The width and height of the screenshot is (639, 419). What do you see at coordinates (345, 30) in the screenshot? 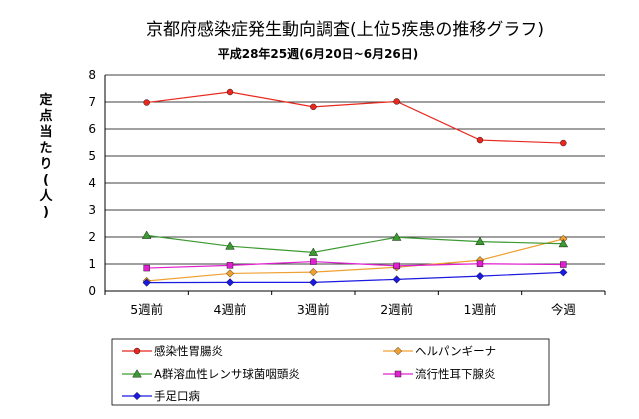
I see `chart-title: 京都府感染症発生動向調査(上位5疾患の推移グラフ)` at bounding box center [345, 30].